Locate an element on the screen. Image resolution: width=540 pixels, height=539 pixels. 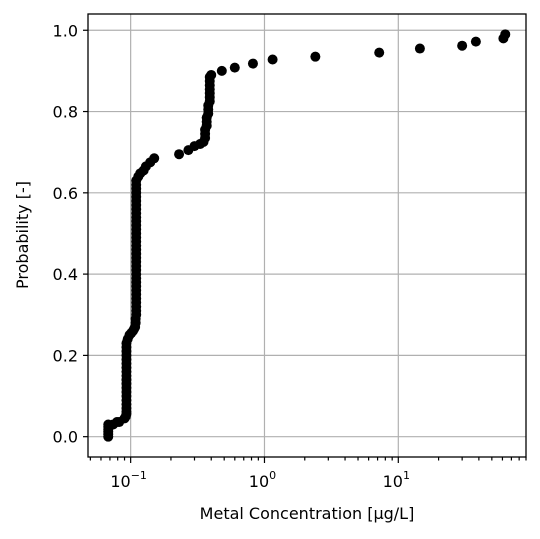
y-tick-label: 0.6 is located at coordinates (65, 193).